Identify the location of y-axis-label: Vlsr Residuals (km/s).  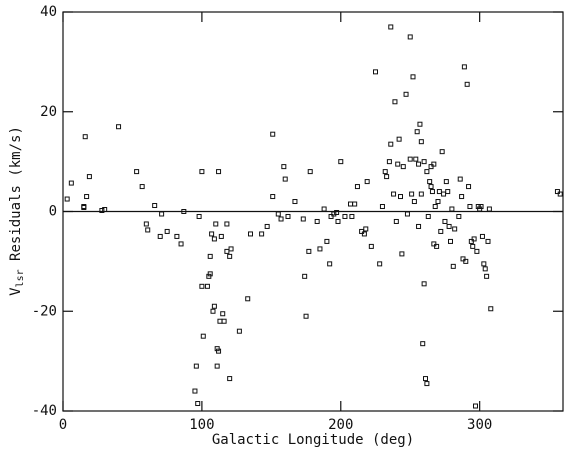
(17, 211).